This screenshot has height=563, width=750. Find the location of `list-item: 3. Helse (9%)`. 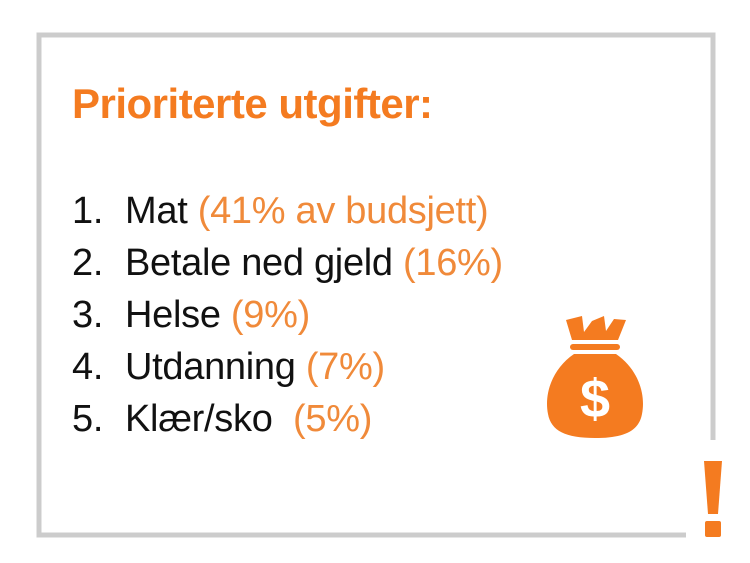

list-item: 3. Helse (9%) is located at coordinates (287, 315).